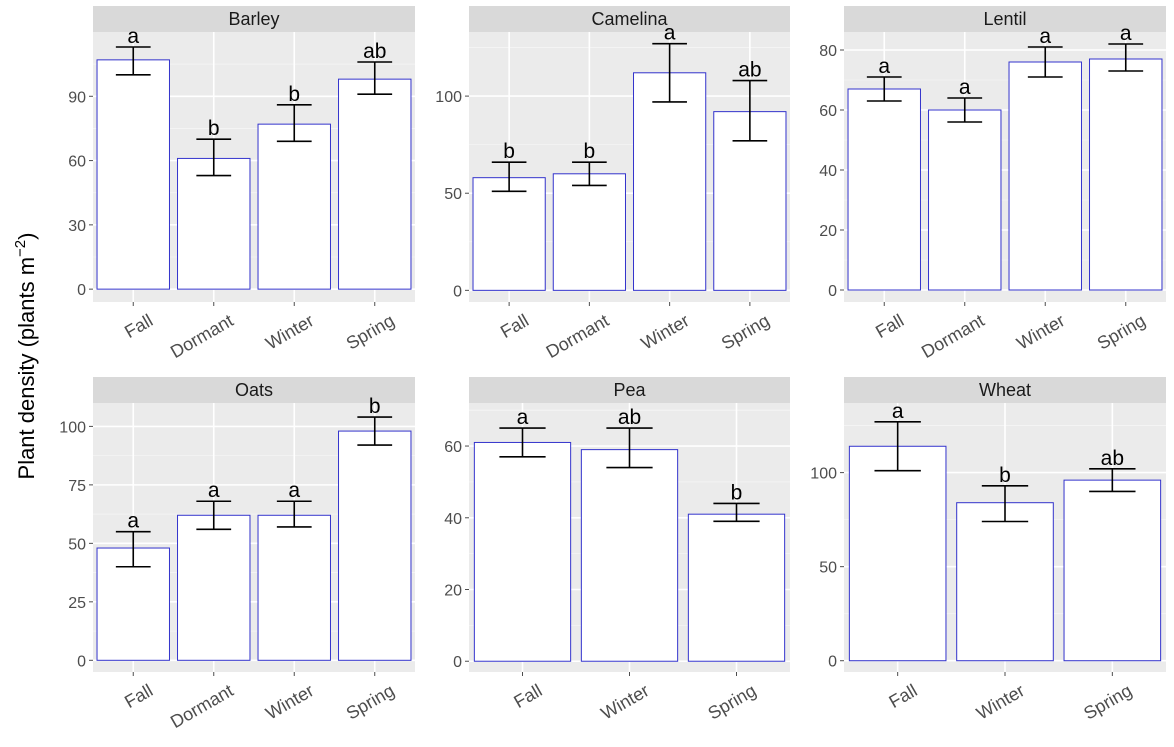 This screenshot has height=747, width=1174. I want to click on y-axis-label-superscript: −2, so click(20, 248).